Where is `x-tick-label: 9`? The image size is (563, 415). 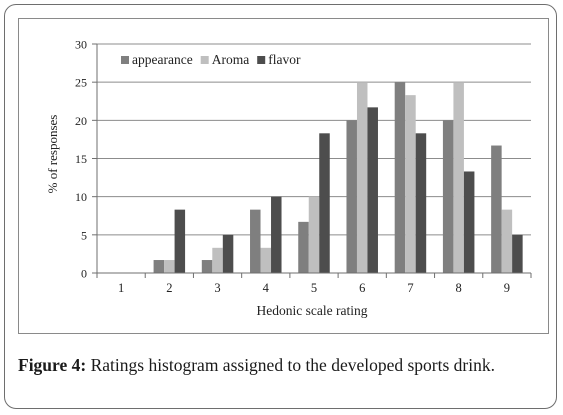 x-tick-label: 9 is located at coordinates (507, 288).